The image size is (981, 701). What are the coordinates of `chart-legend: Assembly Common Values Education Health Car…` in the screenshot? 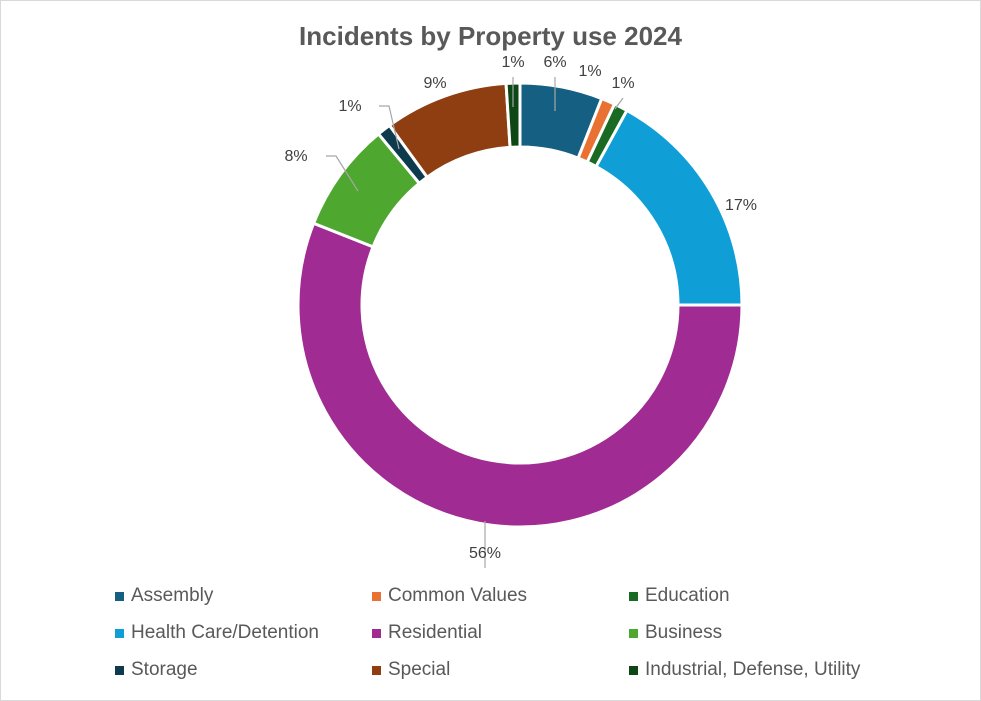 It's located at (515, 633).